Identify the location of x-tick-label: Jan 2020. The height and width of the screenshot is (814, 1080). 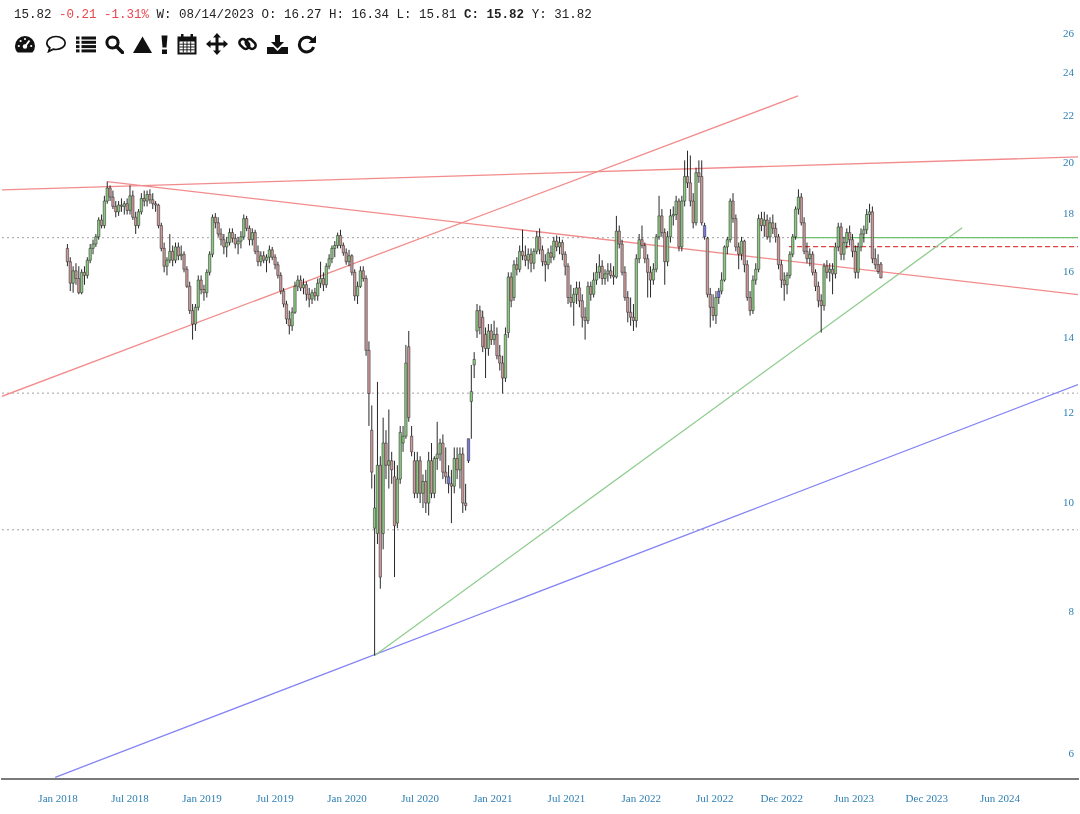
(347, 798).